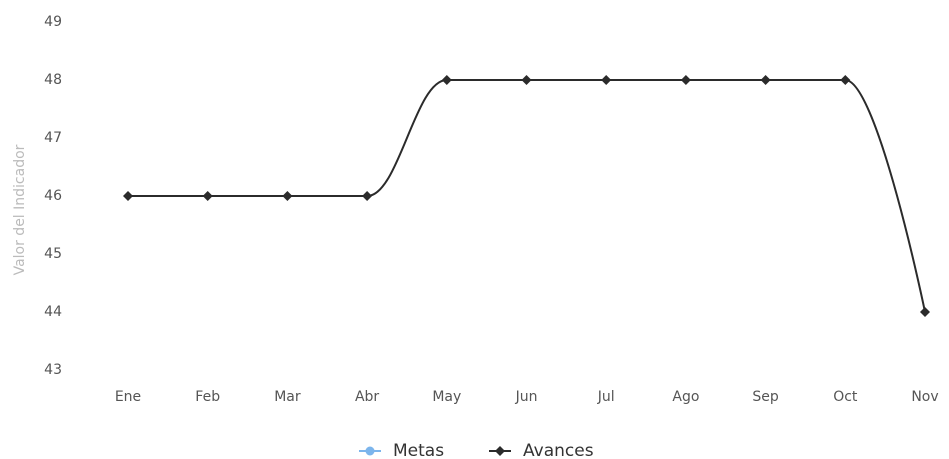  I want to click on x-tick-label: Mar, so click(287, 397).